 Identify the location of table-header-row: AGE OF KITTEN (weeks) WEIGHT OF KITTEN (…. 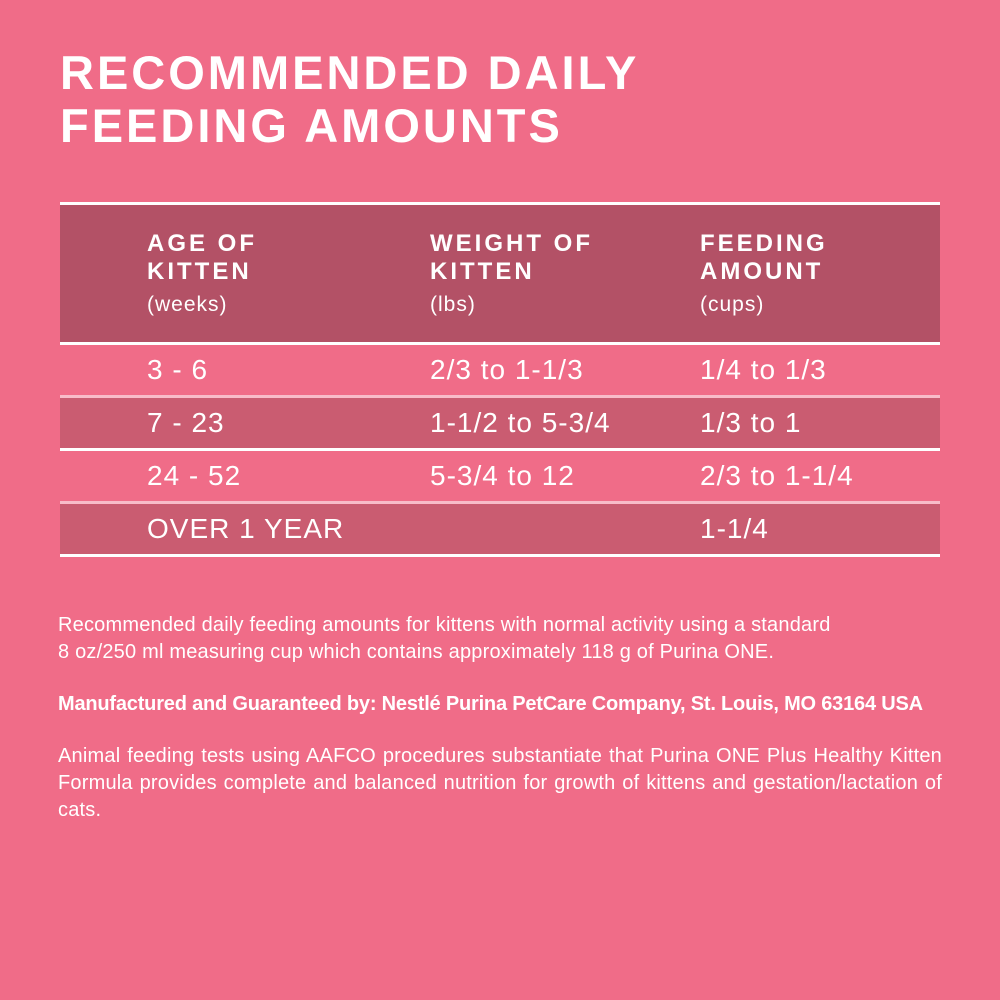
(500, 273).